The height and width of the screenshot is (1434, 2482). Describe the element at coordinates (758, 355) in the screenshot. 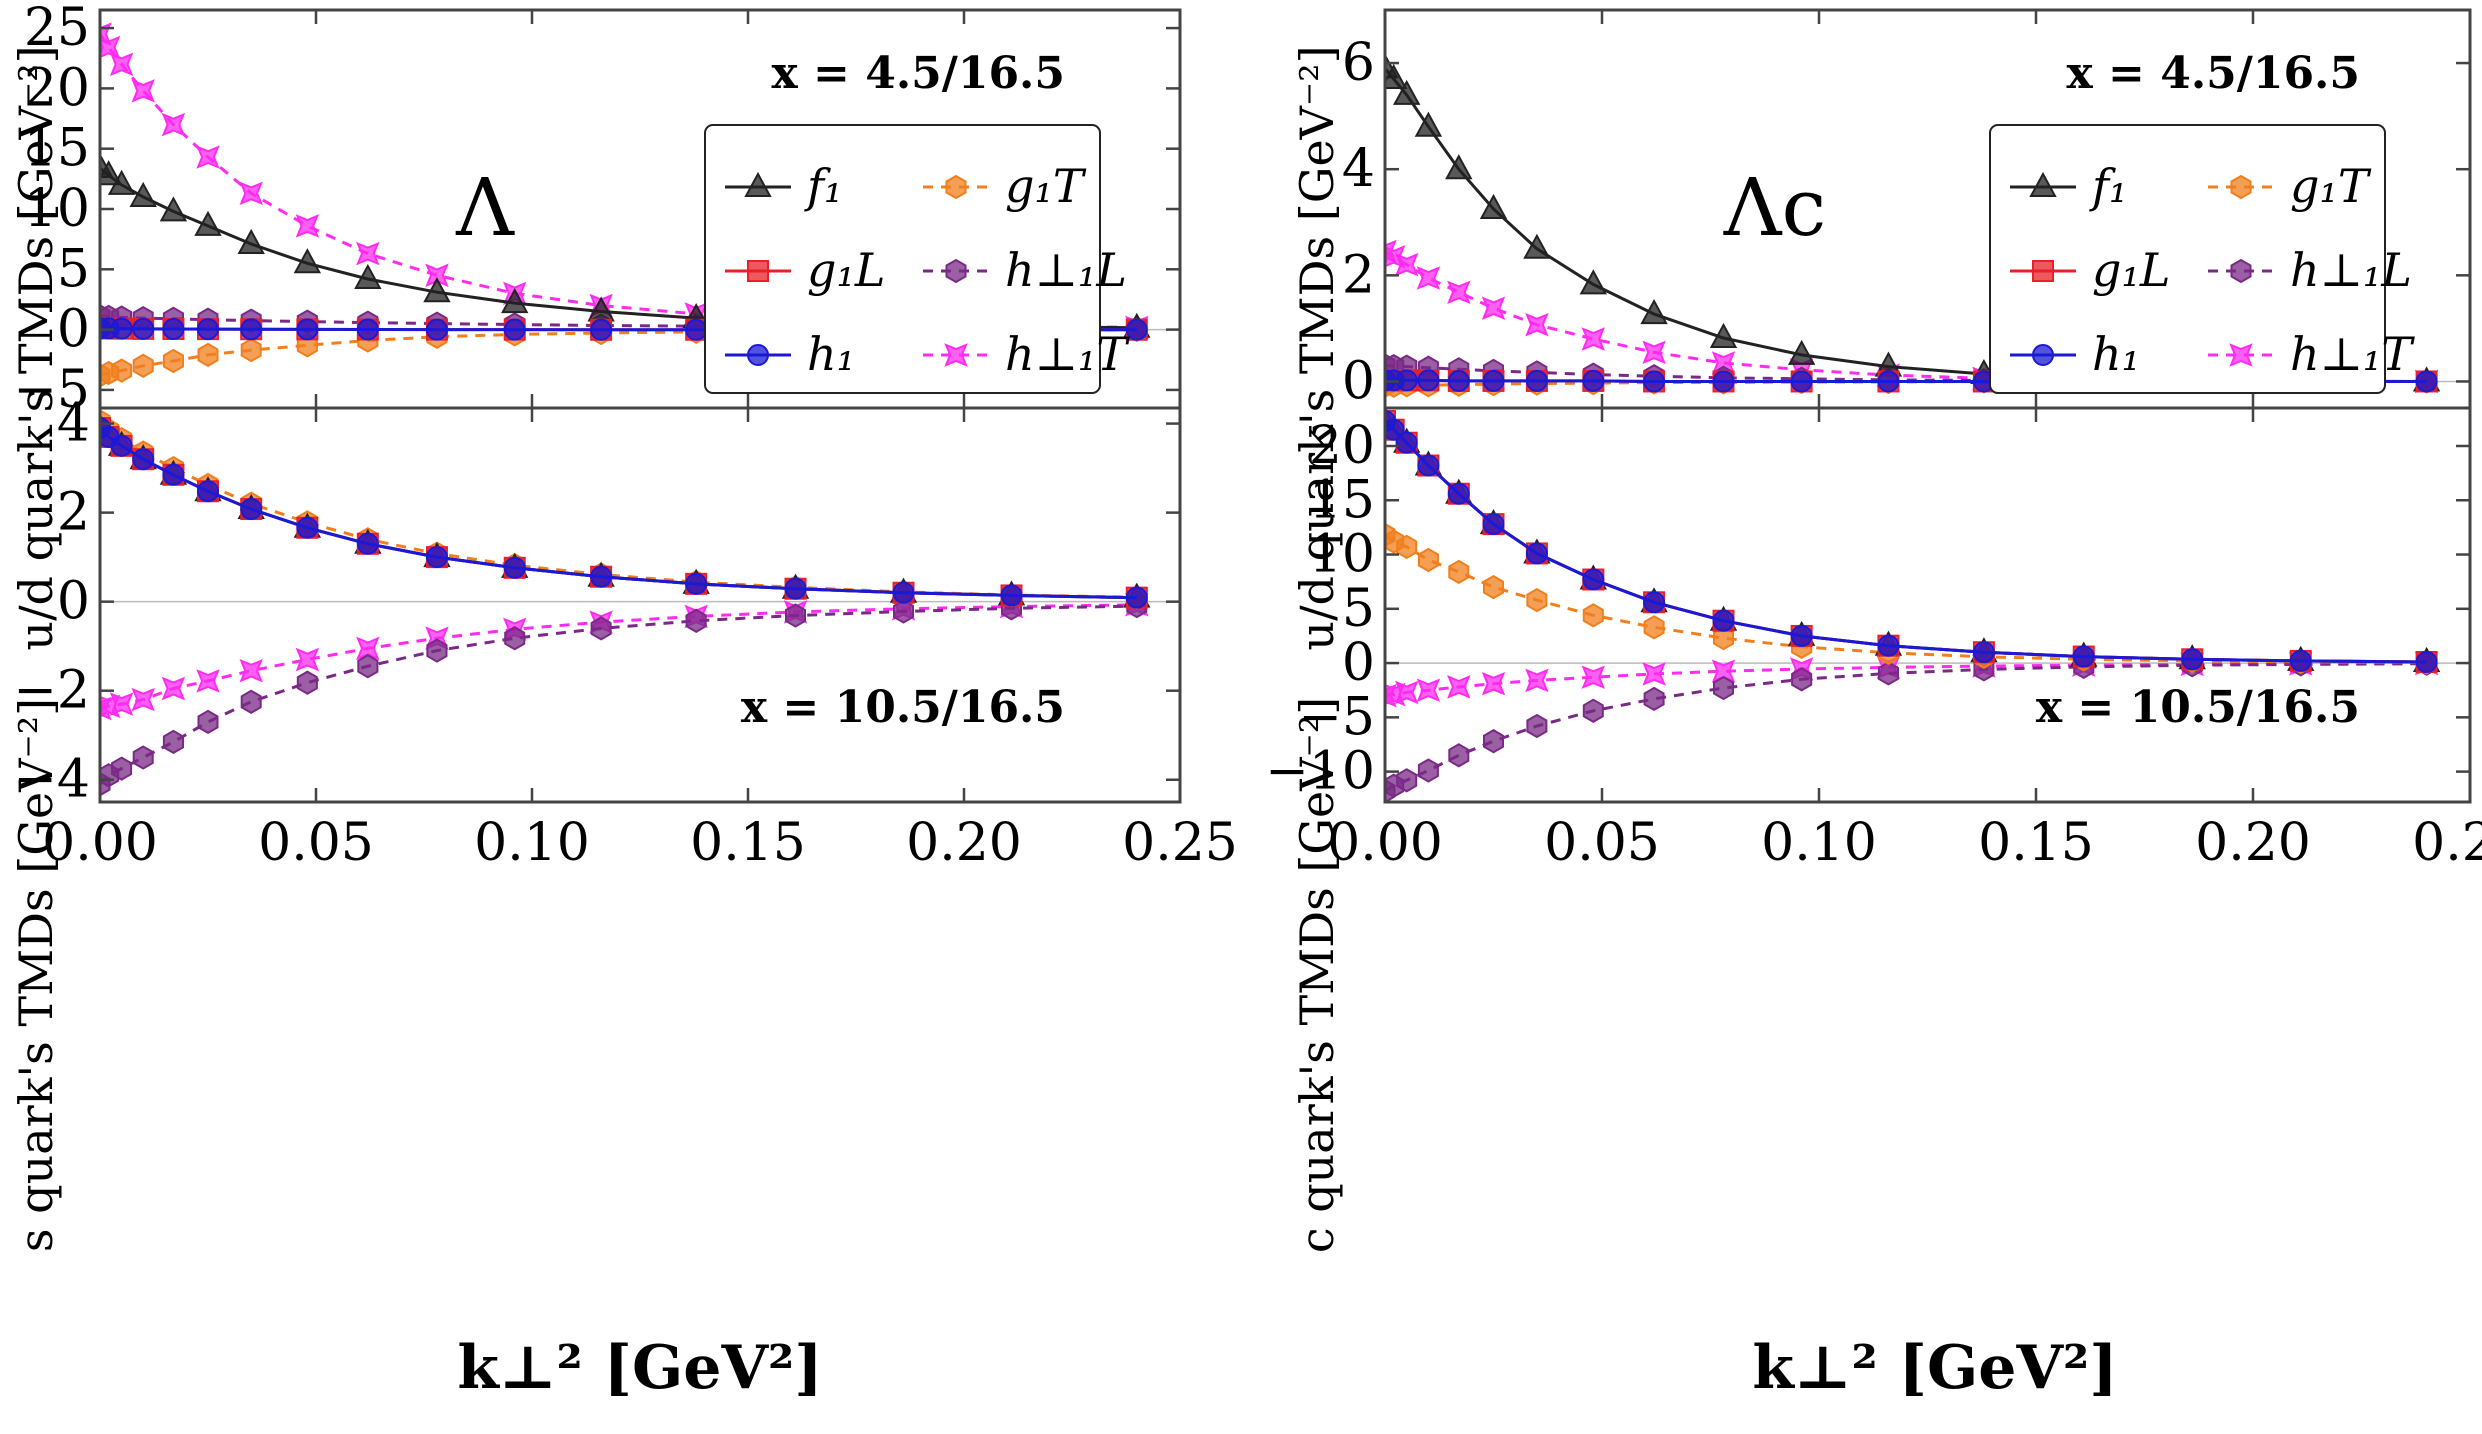

I see `legend-marker-h1` at that location.